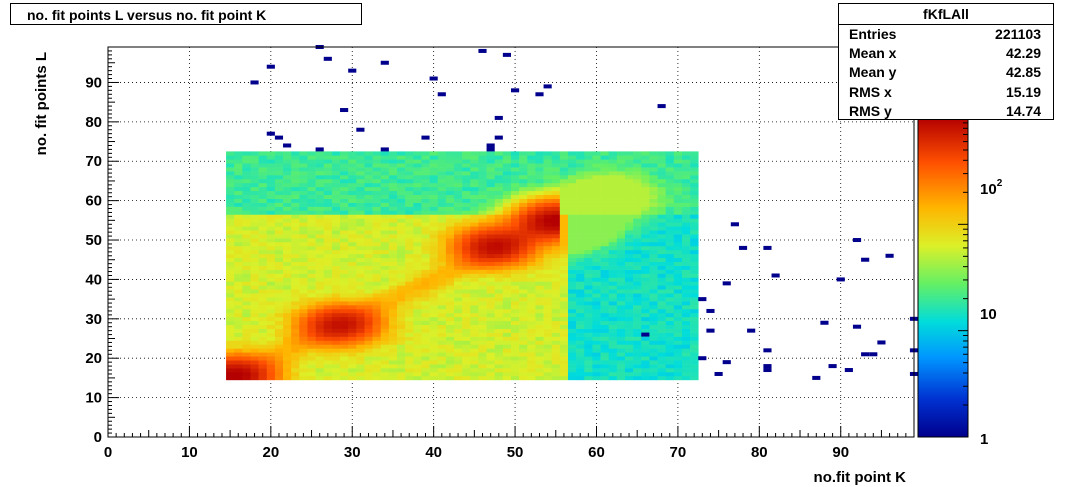 The height and width of the screenshot is (487, 1075). I want to click on stats-label: Mean x, so click(873, 53).